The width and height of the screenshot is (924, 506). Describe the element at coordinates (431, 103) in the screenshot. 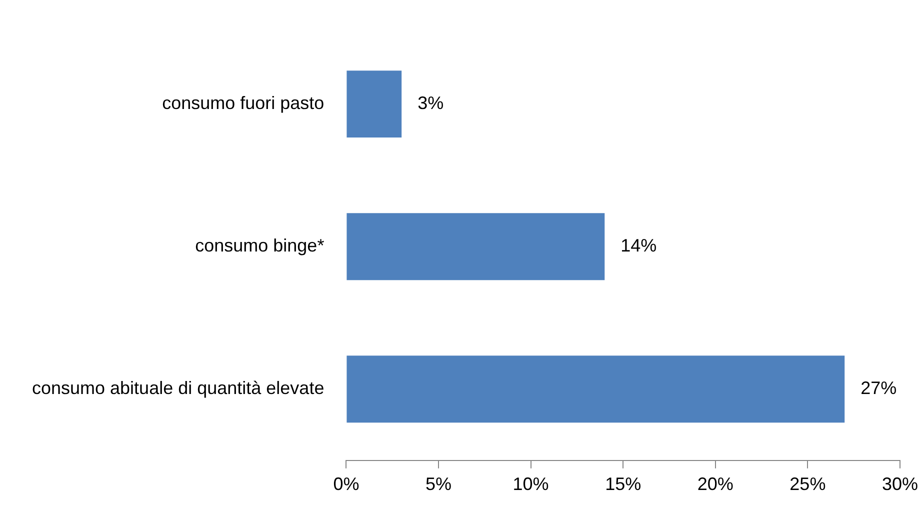

I see `data-label: 3%` at that location.